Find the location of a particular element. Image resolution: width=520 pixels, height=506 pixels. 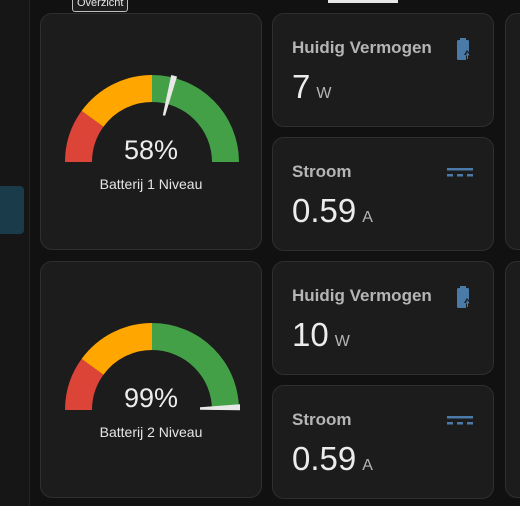

sensor-card-current-2: Stroom 0.59 A is located at coordinates (383, 442).